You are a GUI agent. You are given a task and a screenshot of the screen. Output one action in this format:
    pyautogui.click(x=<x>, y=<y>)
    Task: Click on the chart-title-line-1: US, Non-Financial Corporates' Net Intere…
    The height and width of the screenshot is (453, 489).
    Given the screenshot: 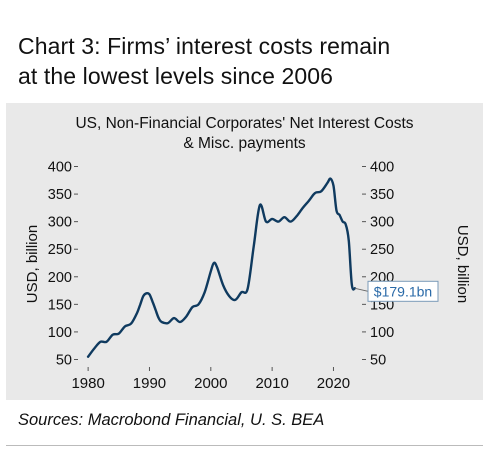 What is the action you would take?
    pyautogui.click(x=244, y=123)
    